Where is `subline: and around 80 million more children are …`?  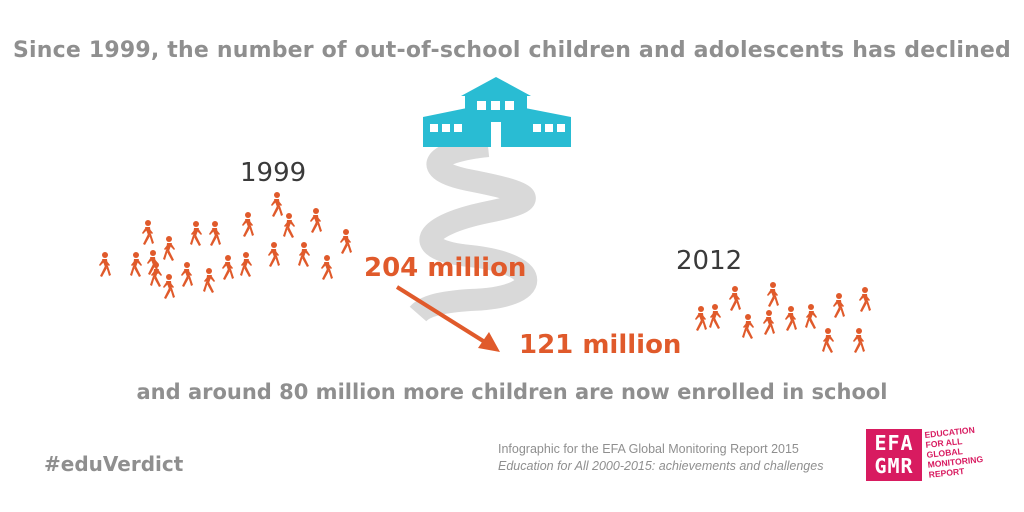 subline: and around 80 million more children are … is located at coordinates (512, 392).